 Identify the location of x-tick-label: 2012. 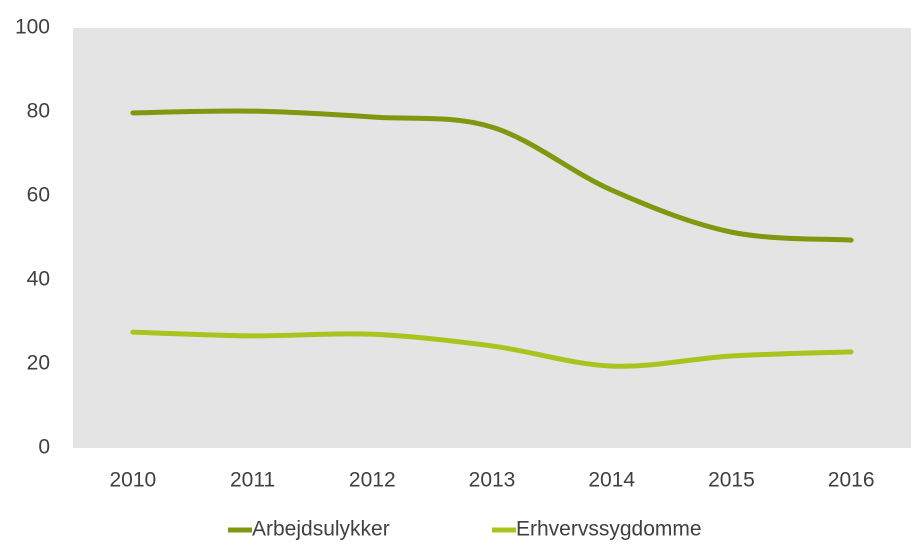
(372, 480).